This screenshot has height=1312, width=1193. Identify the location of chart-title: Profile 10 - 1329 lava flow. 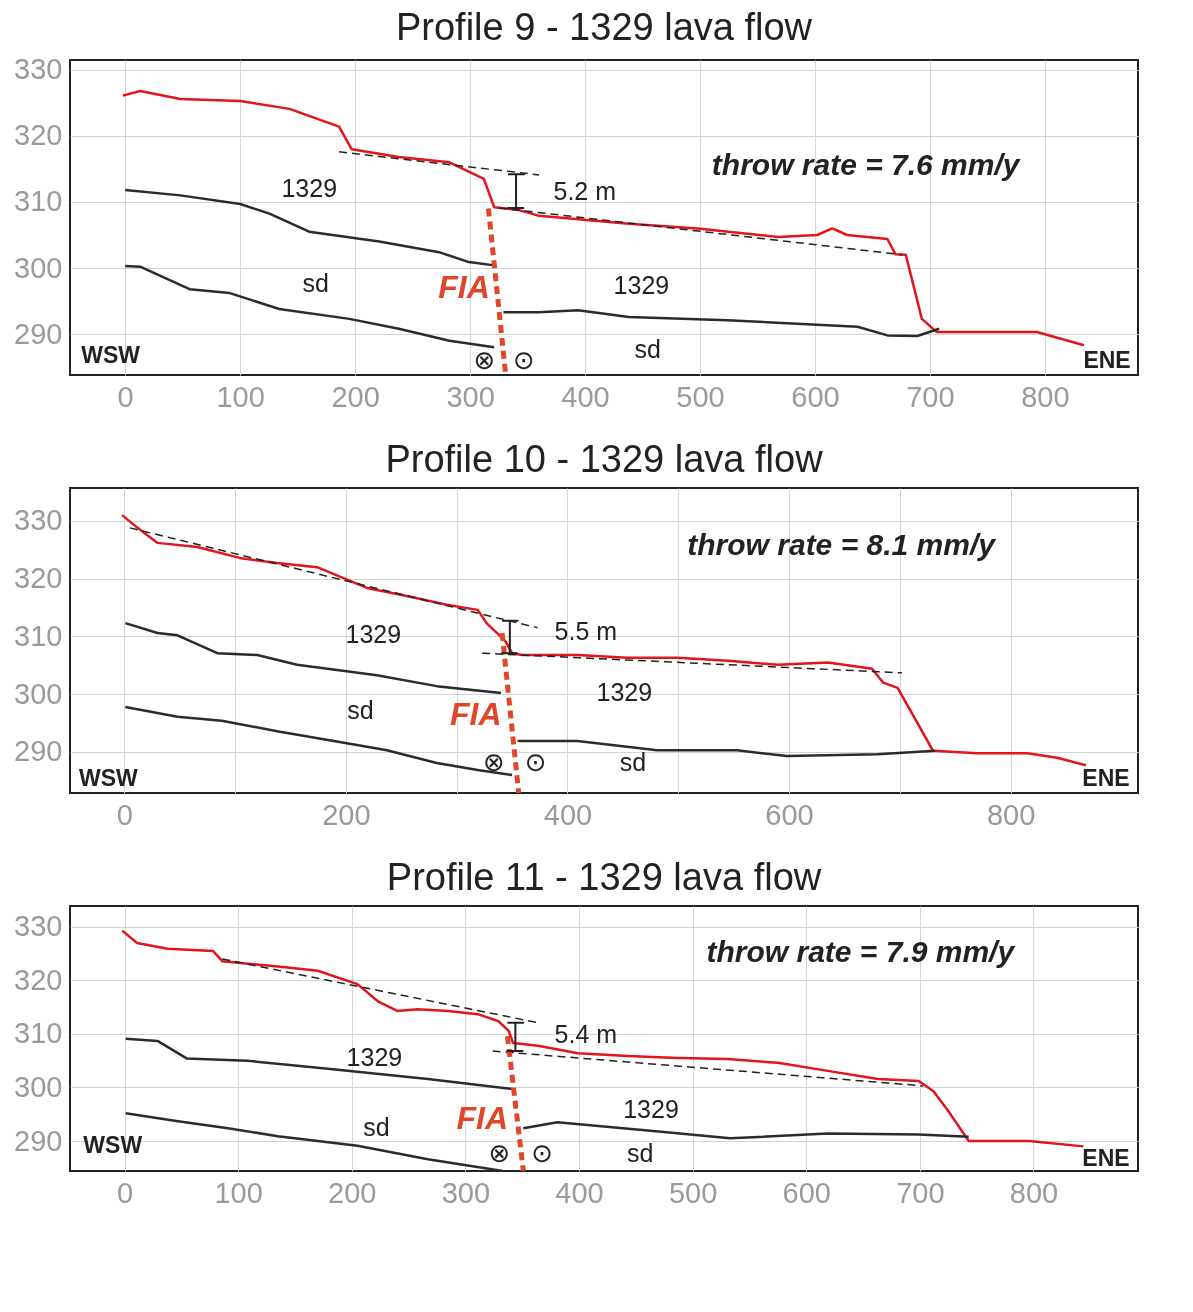
(604, 459).